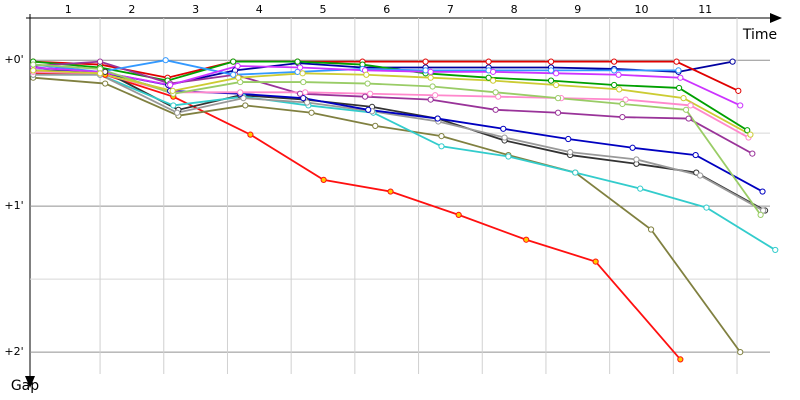  What do you see at coordinates (450, 9) in the screenshot?
I see `lap-label: 7` at bounding box center [450, 9].